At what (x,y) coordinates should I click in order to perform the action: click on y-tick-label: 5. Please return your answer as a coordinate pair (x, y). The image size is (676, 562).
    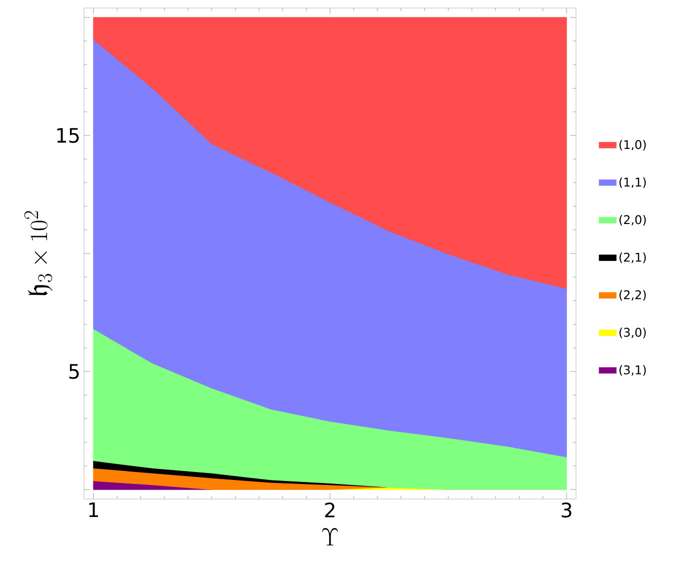
    Looking at the image, I should click on (74, 371).